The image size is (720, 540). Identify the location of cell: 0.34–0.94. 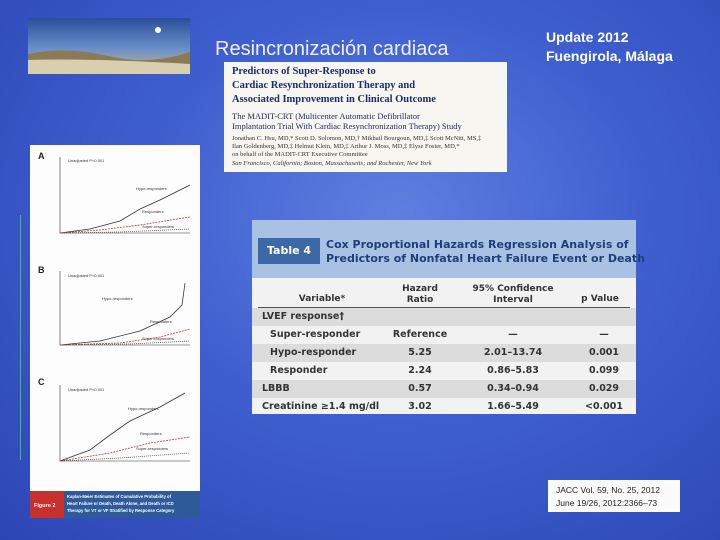
(513, 388).